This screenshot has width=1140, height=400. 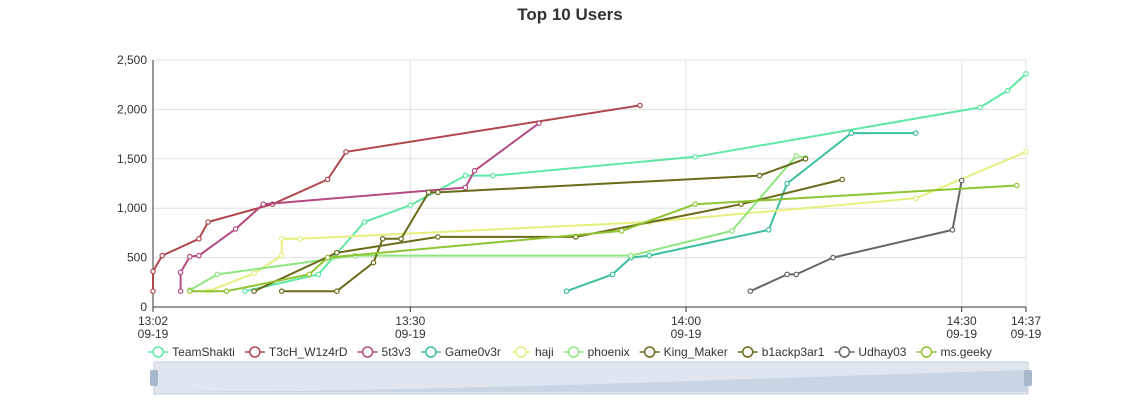 What do you see at coordinates (781, 352) in the screenshot?
I see `legend-item-b1ackp3ar1: b1ackp3ar1` at bounding box center [781, 352].